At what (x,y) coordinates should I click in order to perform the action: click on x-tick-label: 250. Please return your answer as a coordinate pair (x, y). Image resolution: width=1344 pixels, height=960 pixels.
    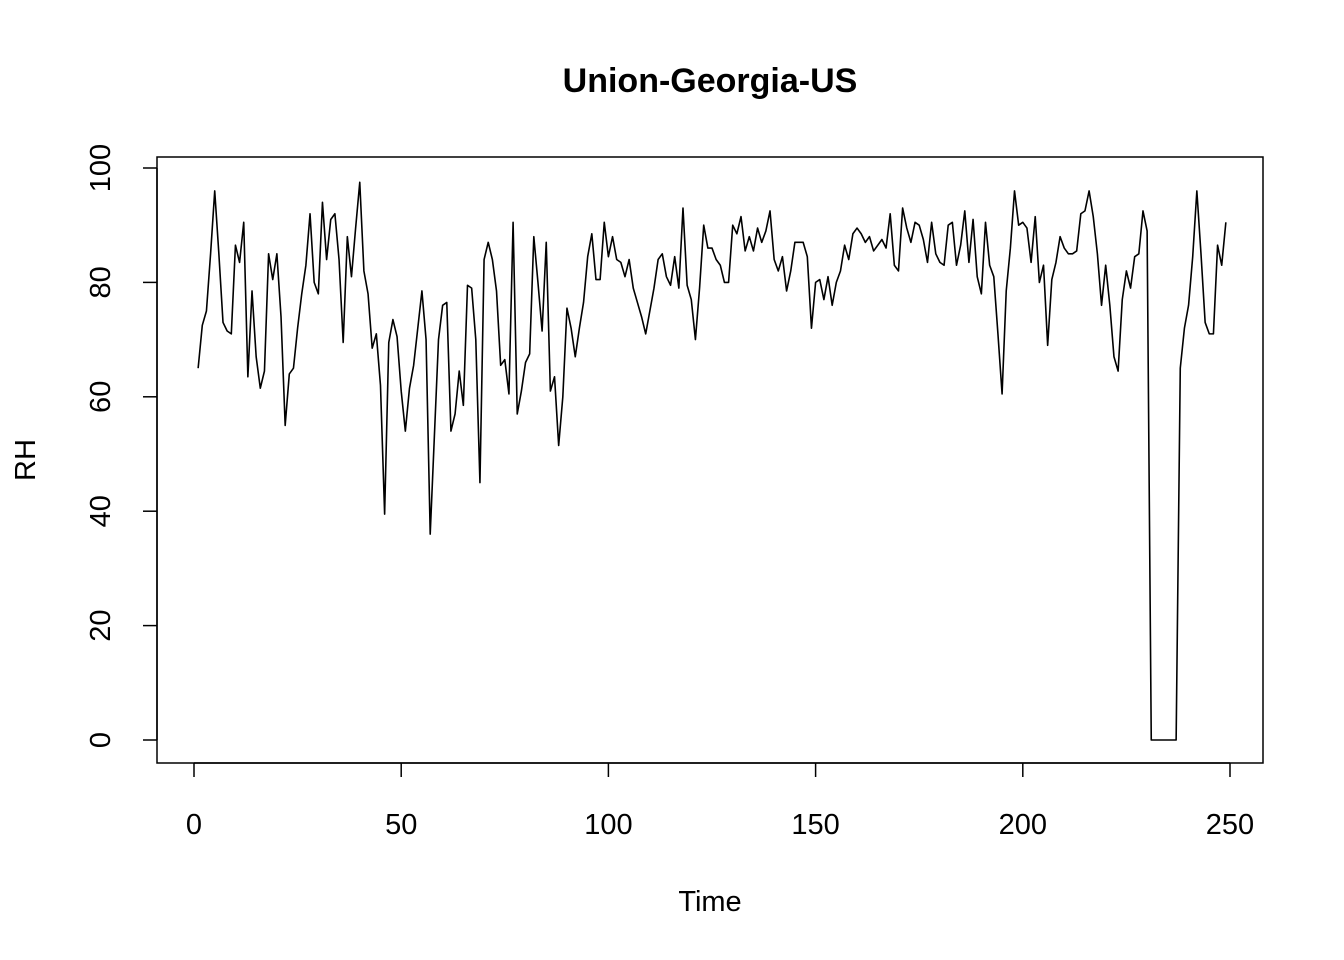
    Looking at the image, I should click on (1230, 825).